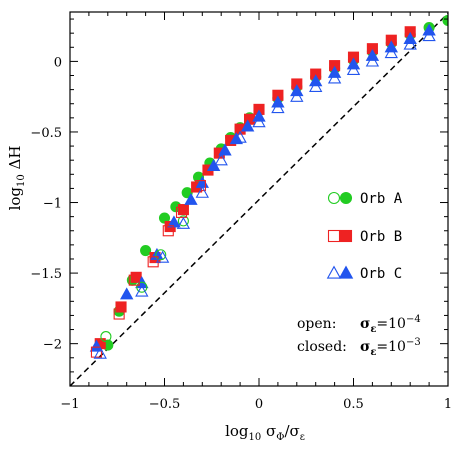 This screenshot has height=462, width=458. What do you see at coordinates (165, 404) in the screenshot?
I see `x-tick-label: −0.5` at bounding box center [165, 404].